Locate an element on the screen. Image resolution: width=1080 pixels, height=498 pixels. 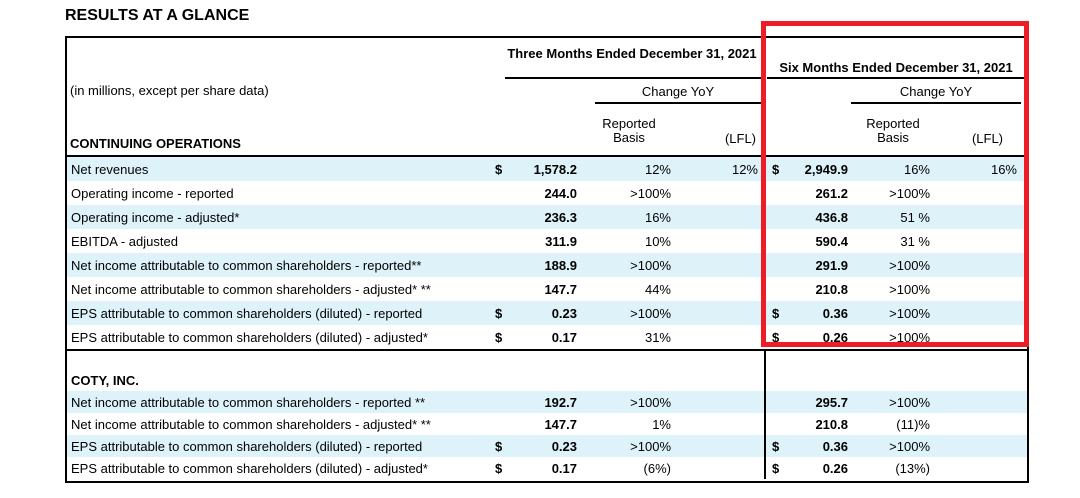
value-6m: 590.4 is located at coordinates (831, 241).